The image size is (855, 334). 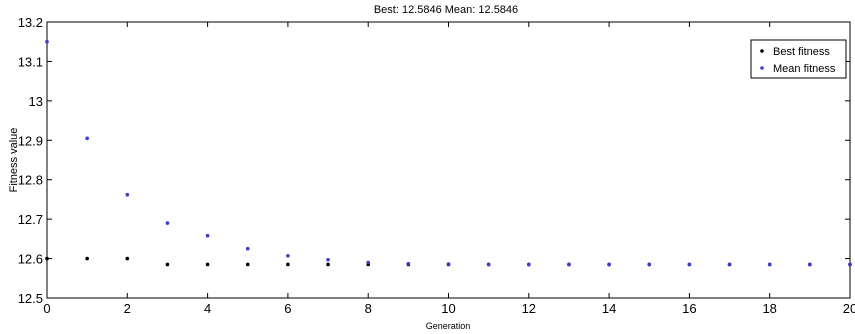 I want to click on legend-label-mean-fitness: Mean fitness, so click(x=804, y=69).